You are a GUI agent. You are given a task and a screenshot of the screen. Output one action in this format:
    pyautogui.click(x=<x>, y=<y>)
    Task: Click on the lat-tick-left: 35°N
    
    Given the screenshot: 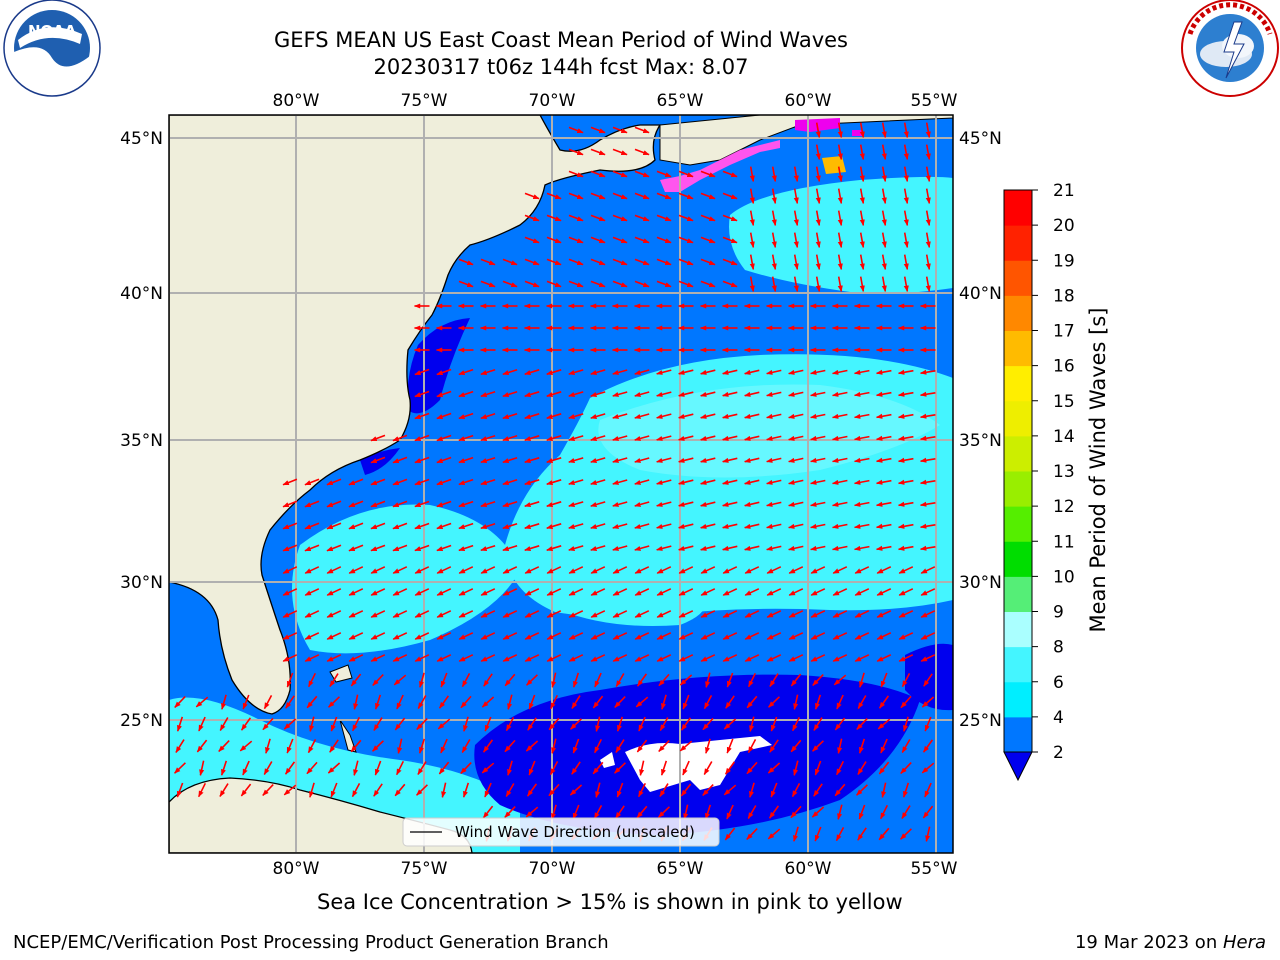 What is the action you would take?
    pyautogui.click(x=141, y=441)
    